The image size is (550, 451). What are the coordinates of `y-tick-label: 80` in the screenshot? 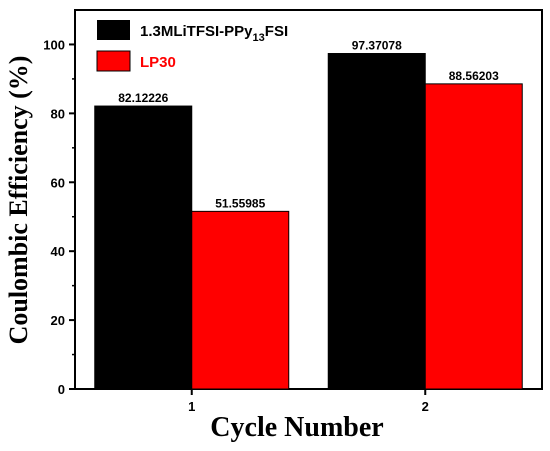 It's located at (58, 113).